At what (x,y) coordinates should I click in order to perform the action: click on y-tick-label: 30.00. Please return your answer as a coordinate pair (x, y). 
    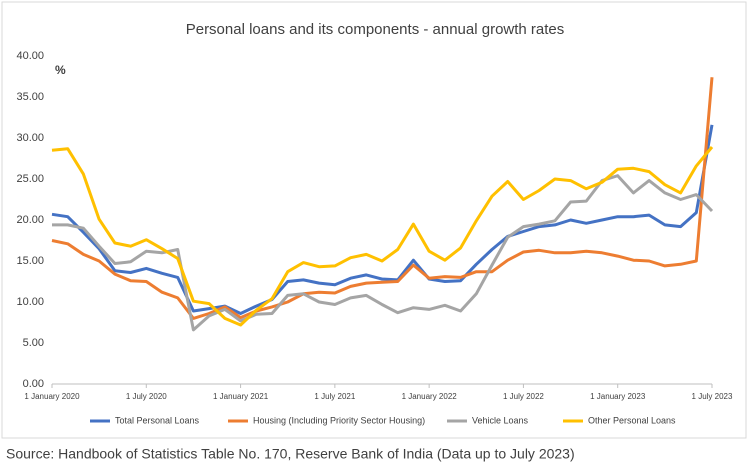
    Looking at the image, I should click on (30, 138).